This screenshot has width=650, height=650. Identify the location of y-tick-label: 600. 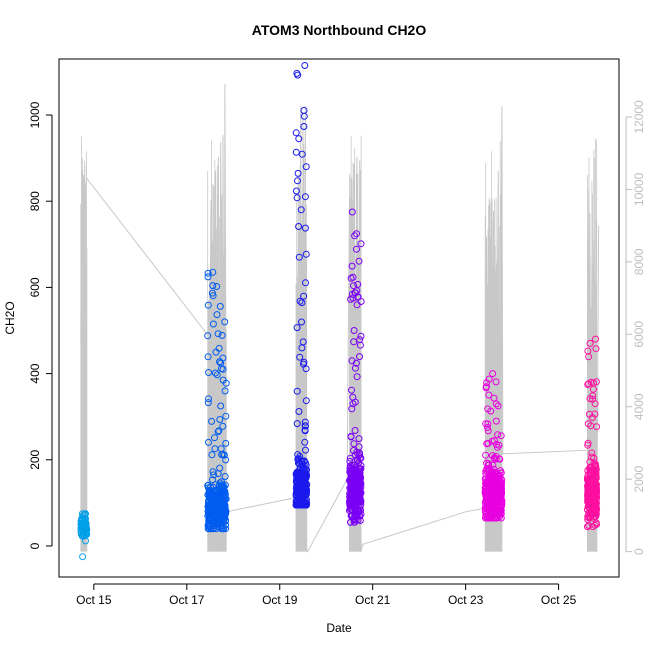
(35, 287).